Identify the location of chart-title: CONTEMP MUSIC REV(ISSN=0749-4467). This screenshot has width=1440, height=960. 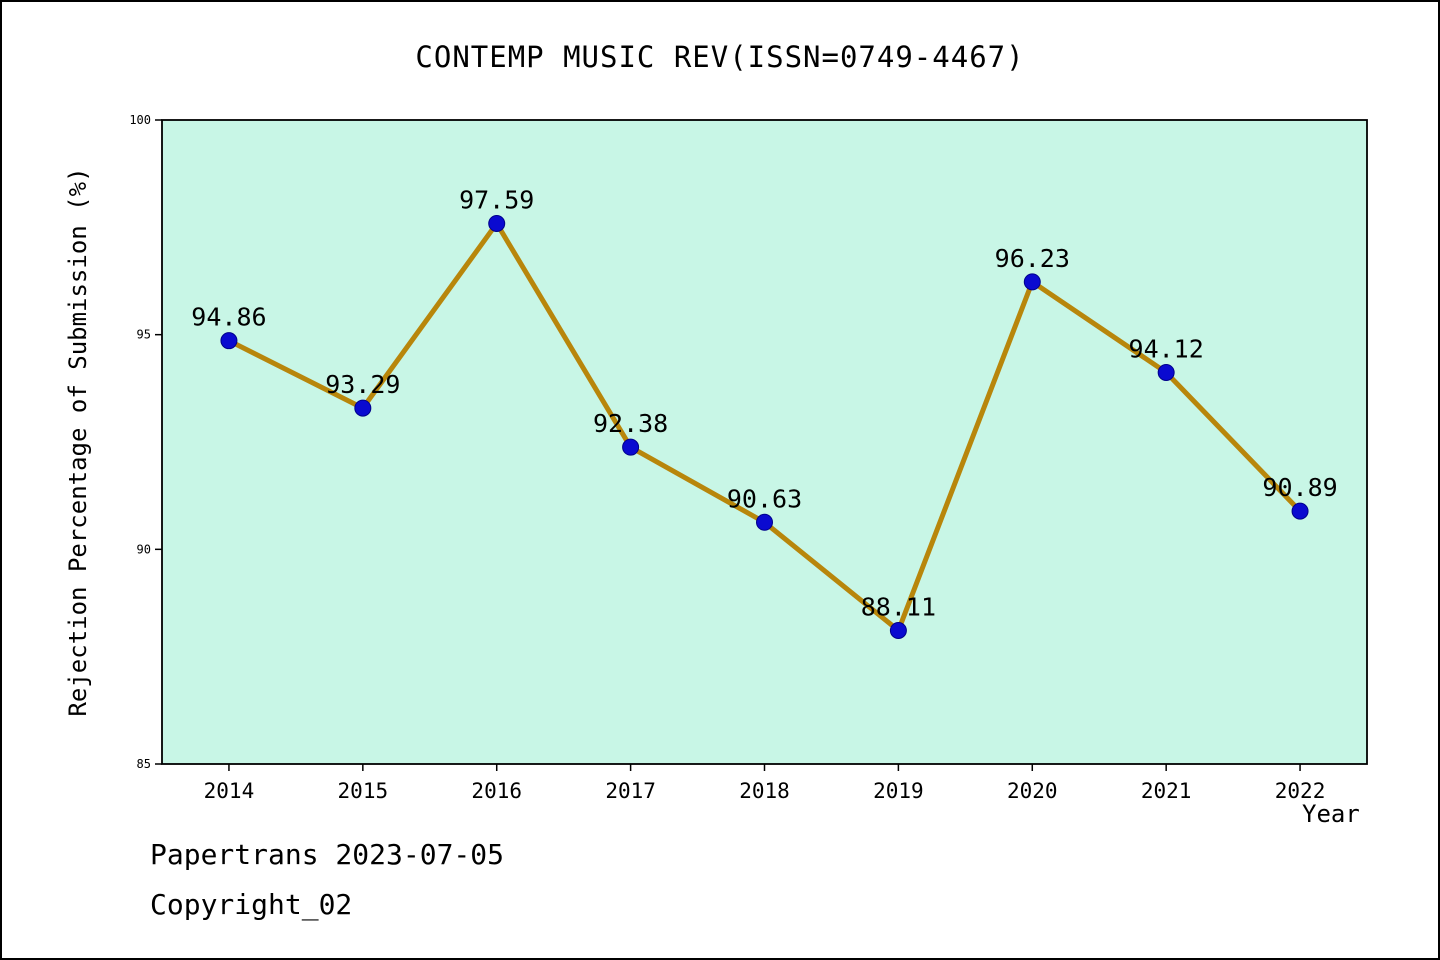
(720, 57).